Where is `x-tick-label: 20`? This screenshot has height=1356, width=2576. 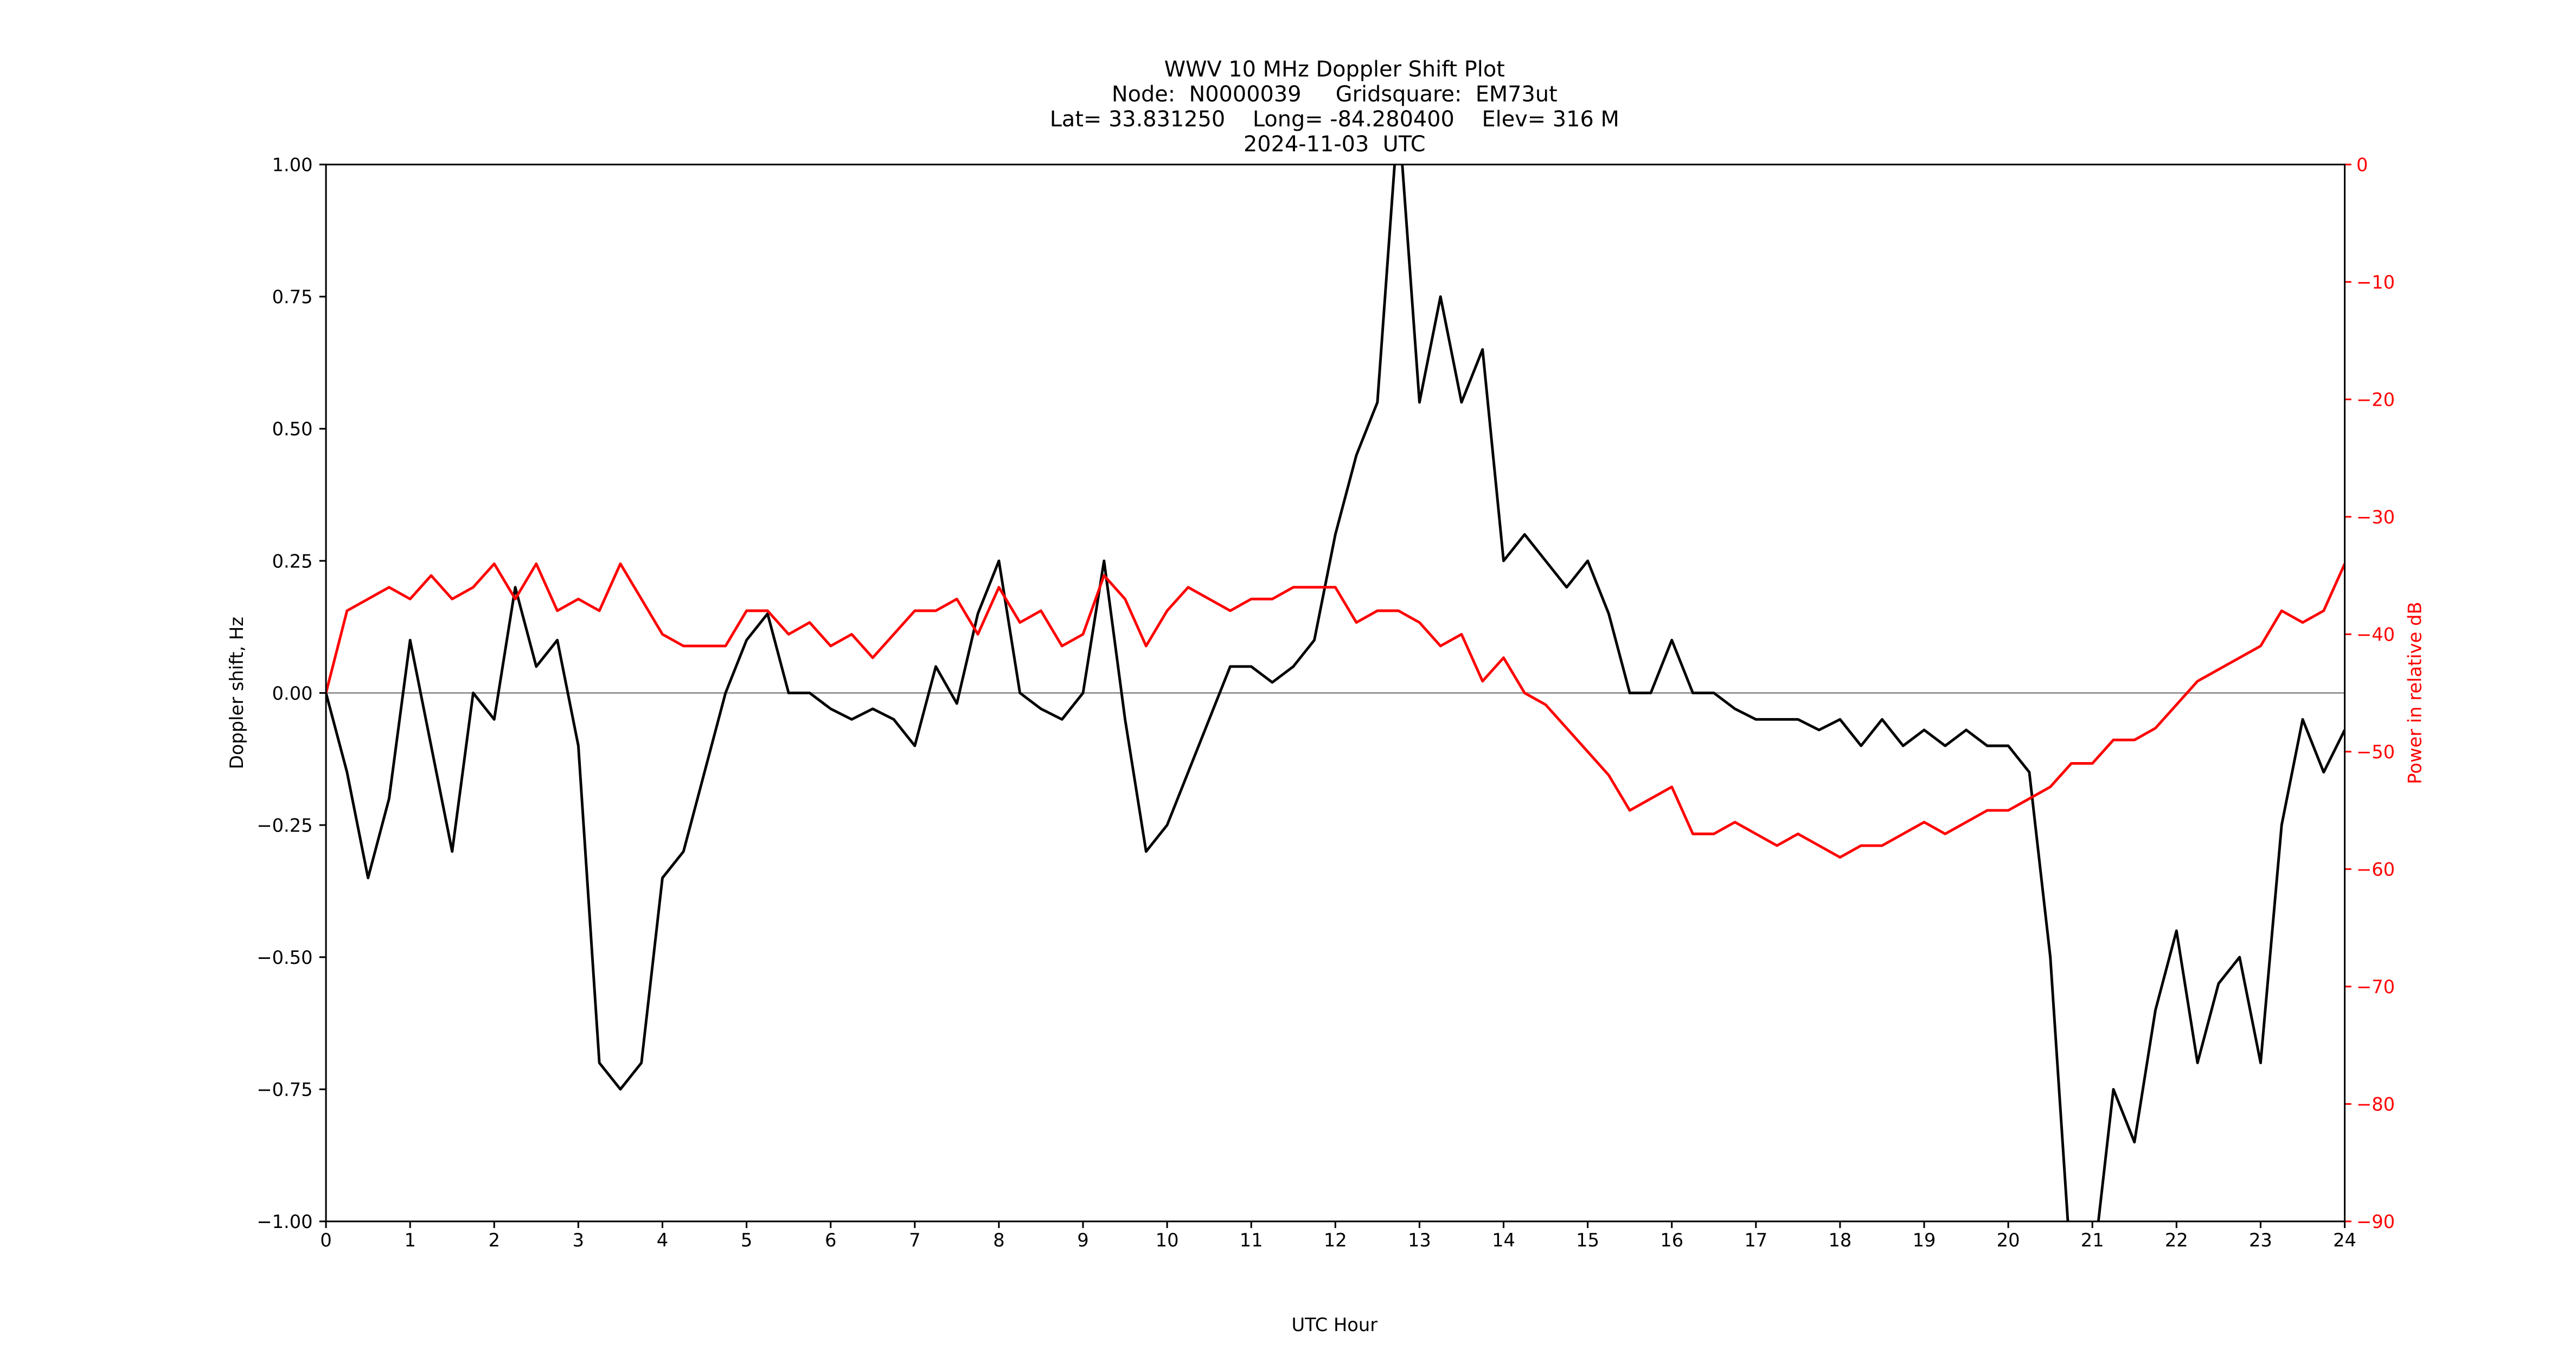 x-tick-label: 20 is located at coordinates (2008, 1240).